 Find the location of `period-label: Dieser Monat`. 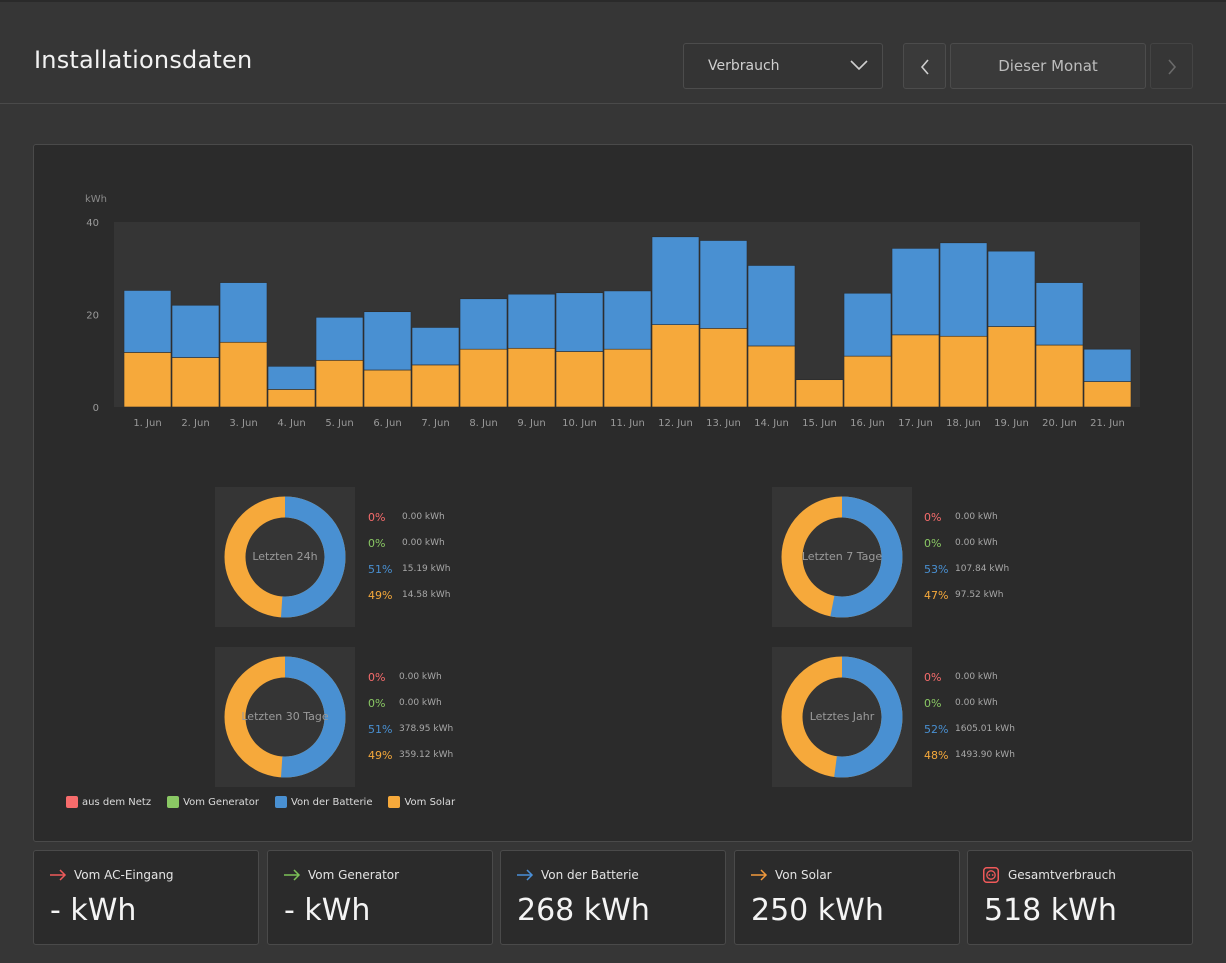

period-label: Dieser Monat is located at coordinates (1048, 66).